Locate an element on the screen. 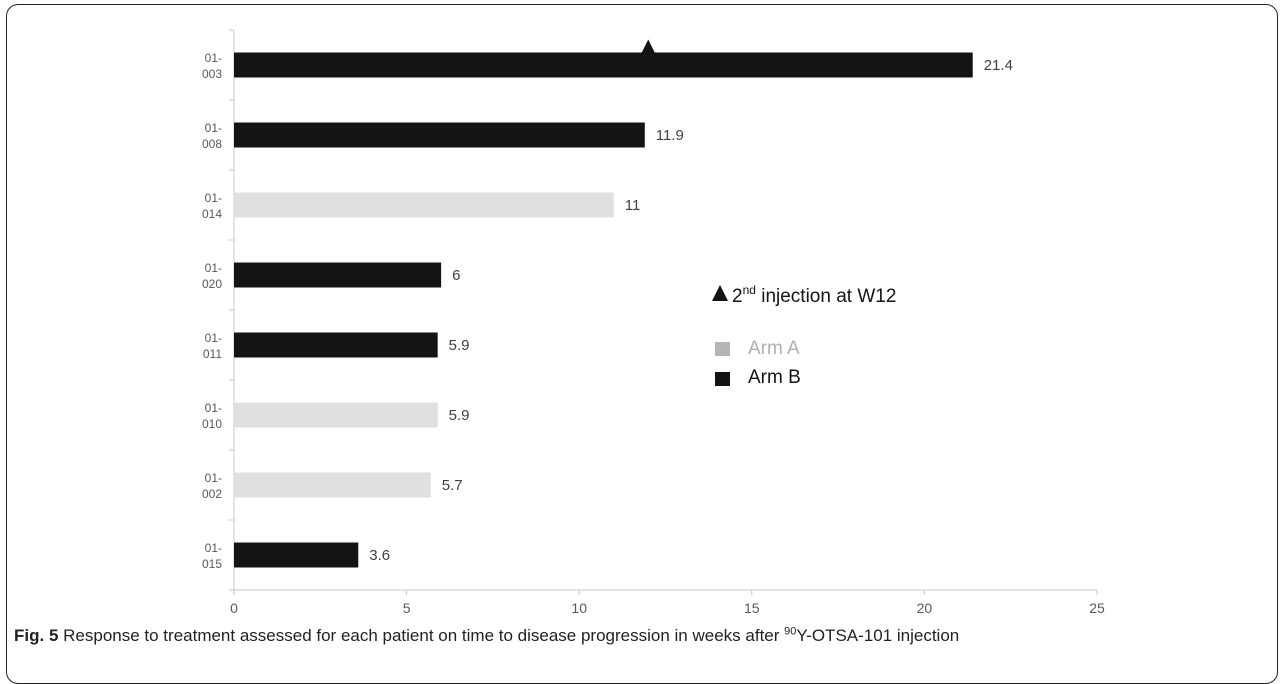 This screenshot has width=1285, height=684. y-tick-label: 015 is located at coordinates (212, 564).